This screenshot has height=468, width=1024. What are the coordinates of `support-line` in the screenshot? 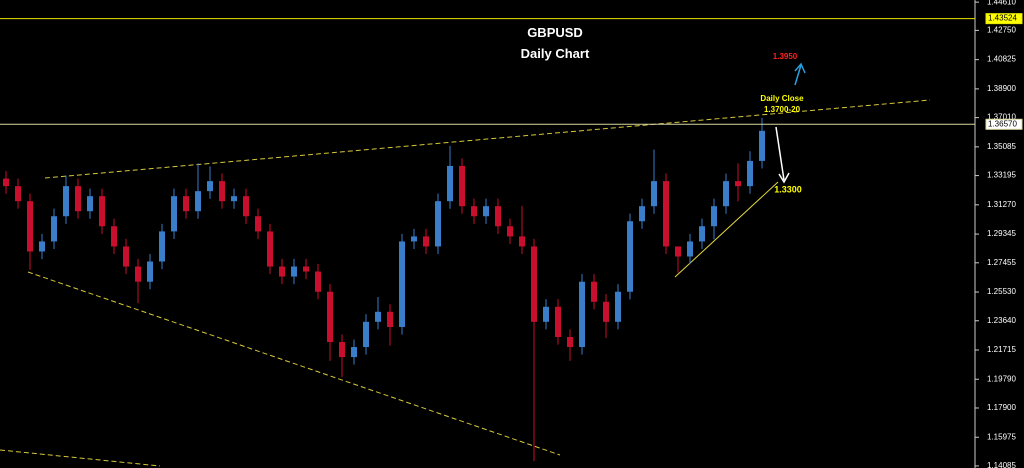 It's located at (726, 229).